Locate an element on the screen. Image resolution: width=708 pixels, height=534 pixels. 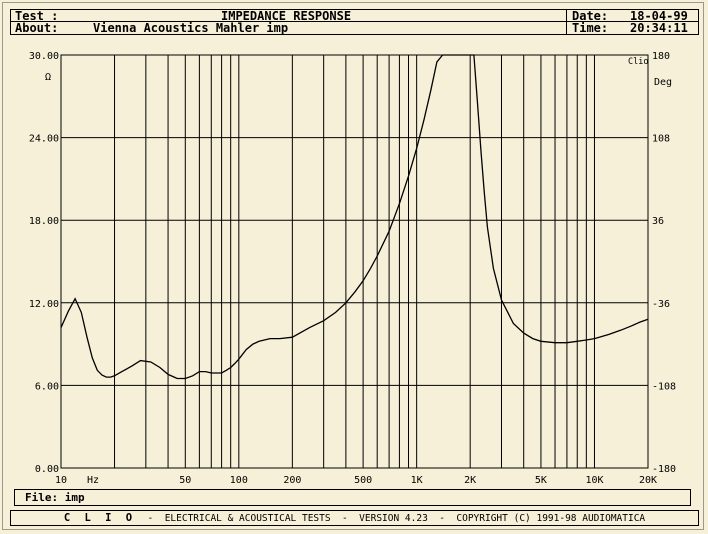
x-tick-label: 500 is located at coordinates (363, 480).